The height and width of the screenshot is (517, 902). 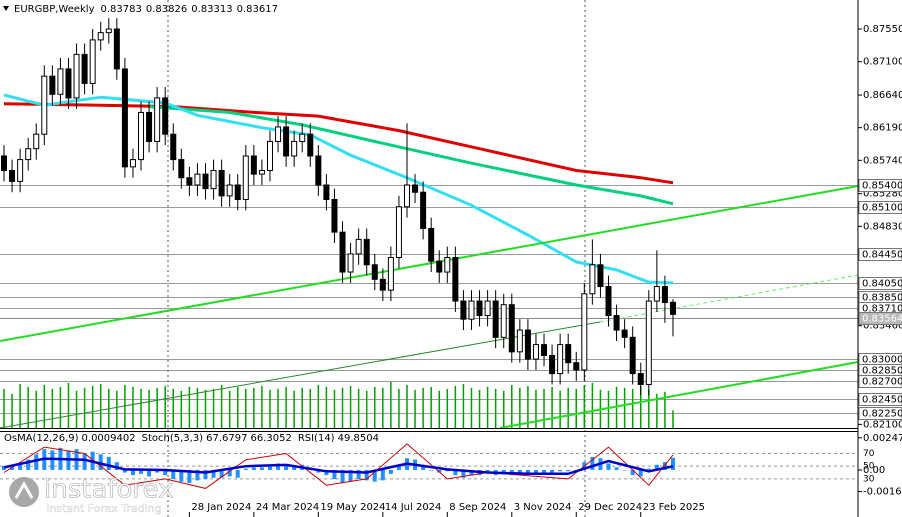 What do you see at coordinates (882, 360) in the screenshot?
I see `level-label: 0.83000` at bounding box center [882, 360].